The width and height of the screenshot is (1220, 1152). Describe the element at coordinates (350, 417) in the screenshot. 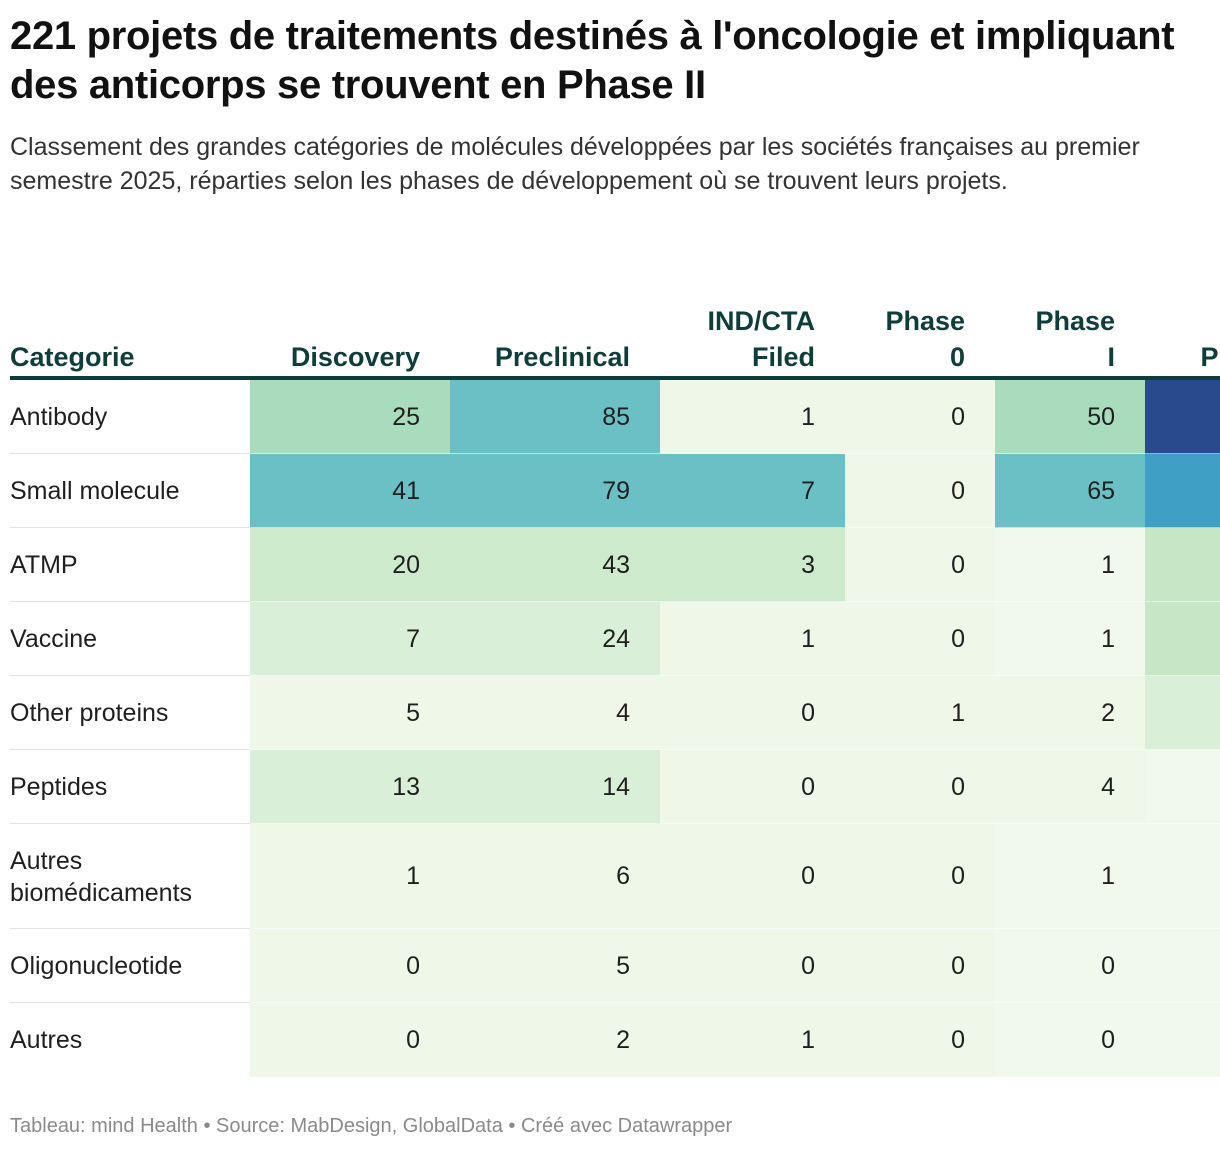

I see `heatmap-cell: 25` at that location.